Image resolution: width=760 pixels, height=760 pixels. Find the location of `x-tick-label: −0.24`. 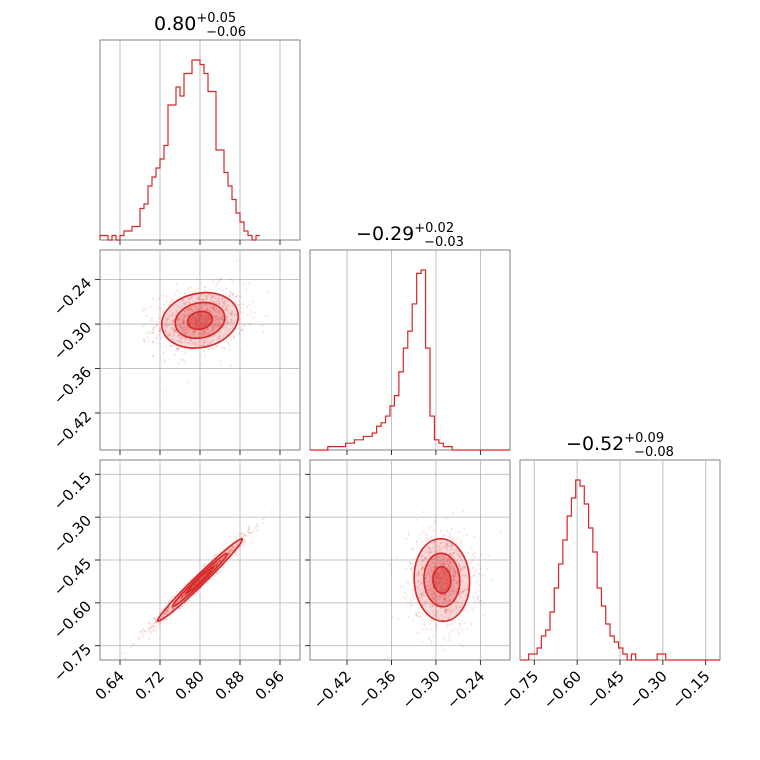

x-tick-label: −0.24 is located at coordinates (465, 689).